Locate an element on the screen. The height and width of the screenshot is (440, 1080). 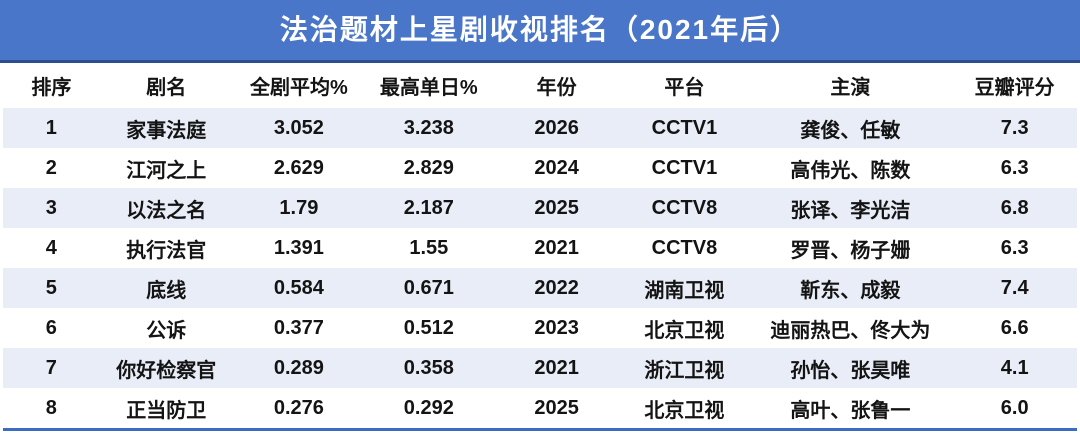
table-cell: 公诉 is located at coordinates (166, 330).